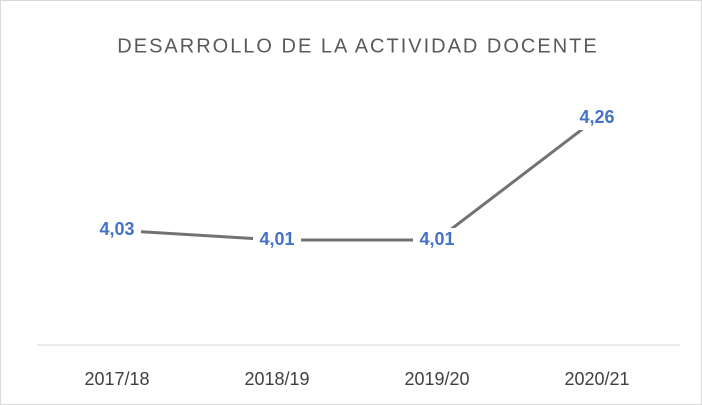 The image size is (702, 405). What do you see at coordinates (596, 379) in the screenshot?
I see `x-tick-label: 2020/21` at bounding box center [596, 379].